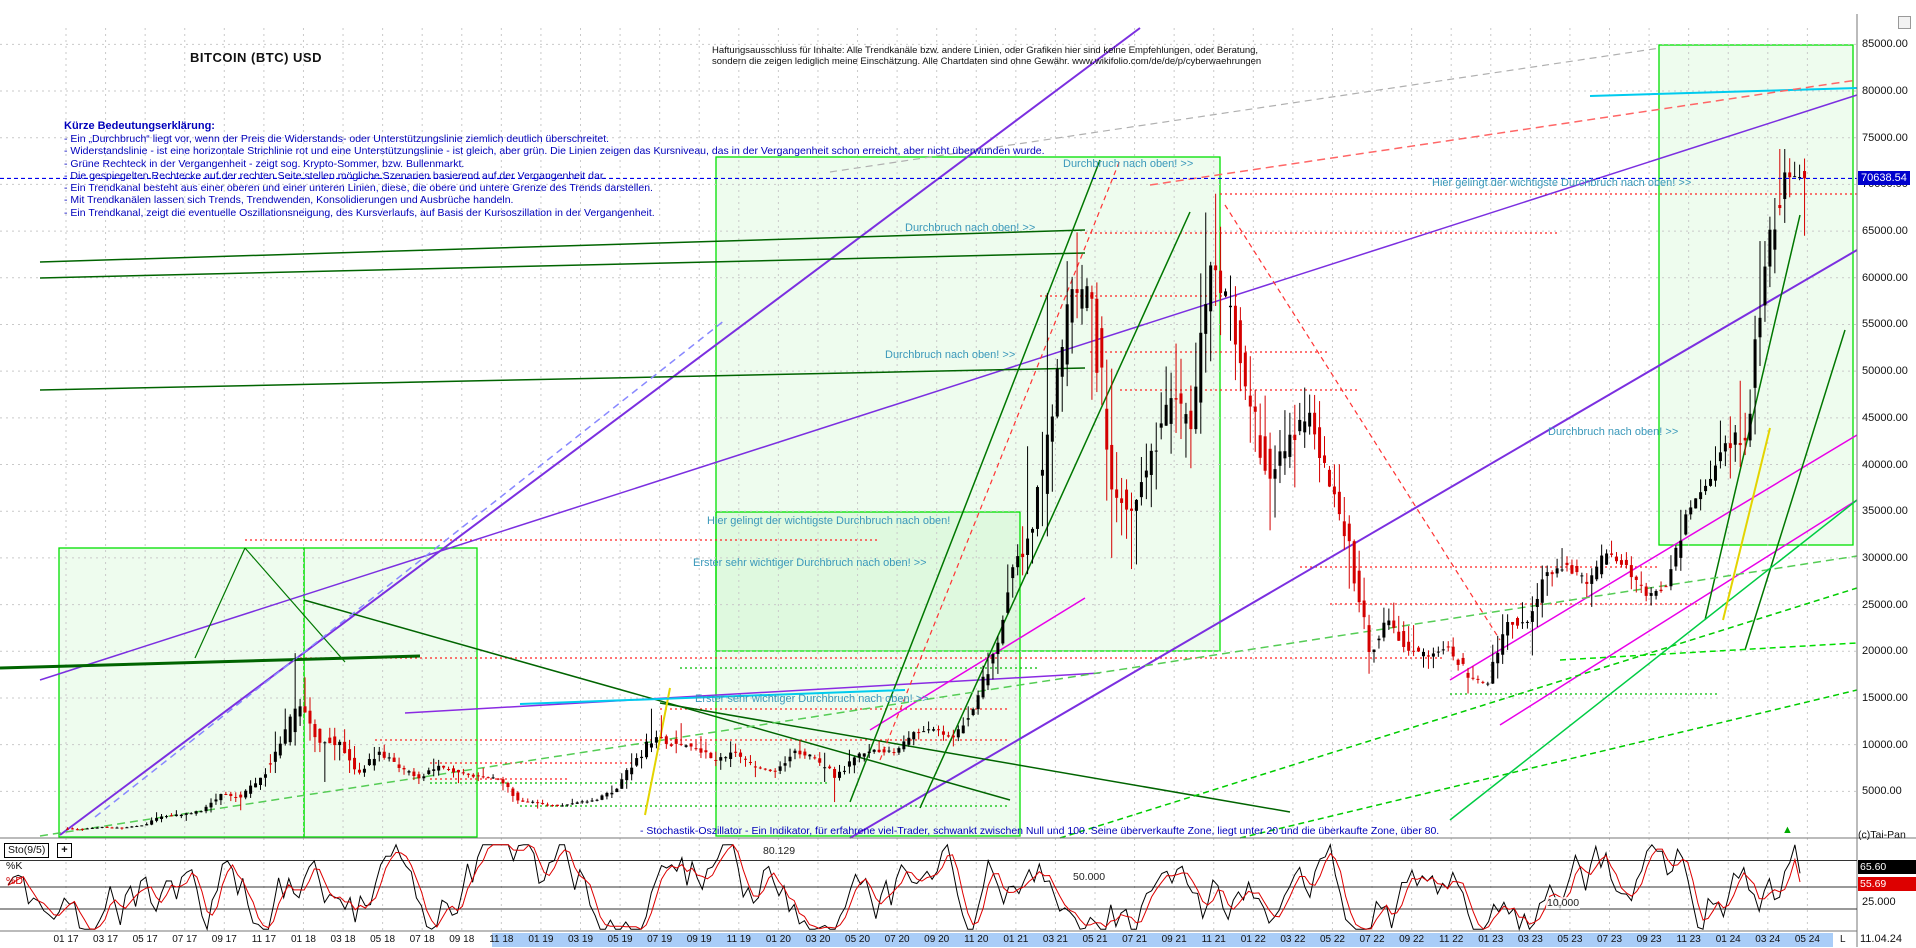 The height and width of the screenshot is (948, 1916). I want to click on price-tick-label: 20000.00, so click(1885, 651).